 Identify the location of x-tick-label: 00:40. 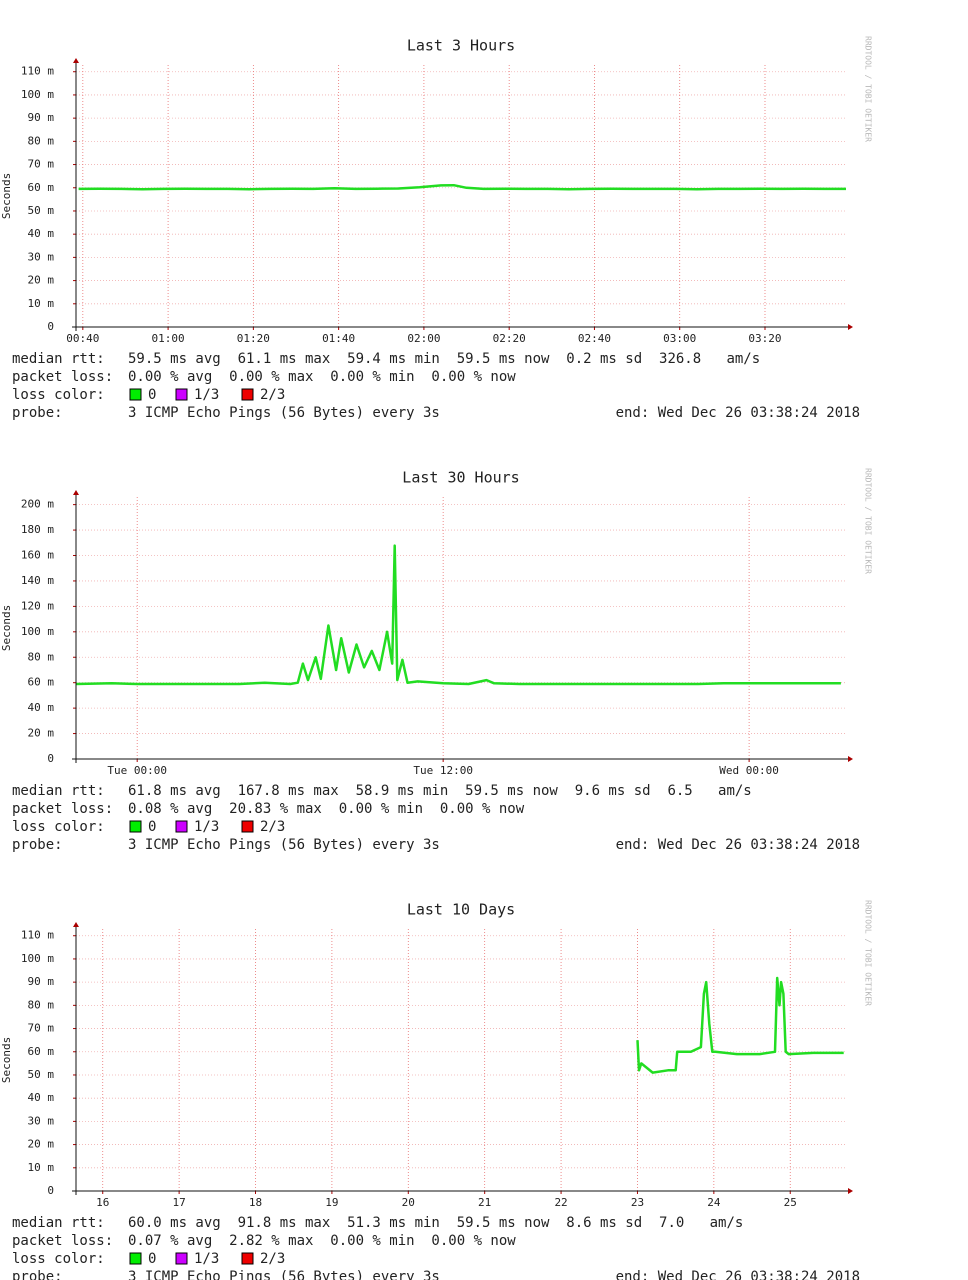
(82, 338).